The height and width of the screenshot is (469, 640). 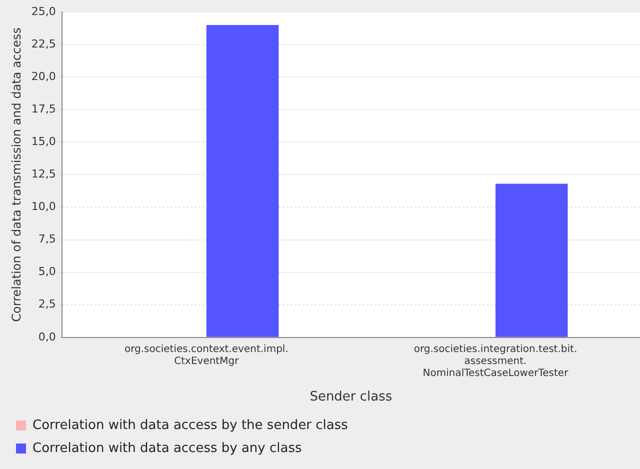 What do you see at coordinates (47, 239) in the screenshot?
I see `y-tick-label: 7,5` at bounding box center [47, 239].